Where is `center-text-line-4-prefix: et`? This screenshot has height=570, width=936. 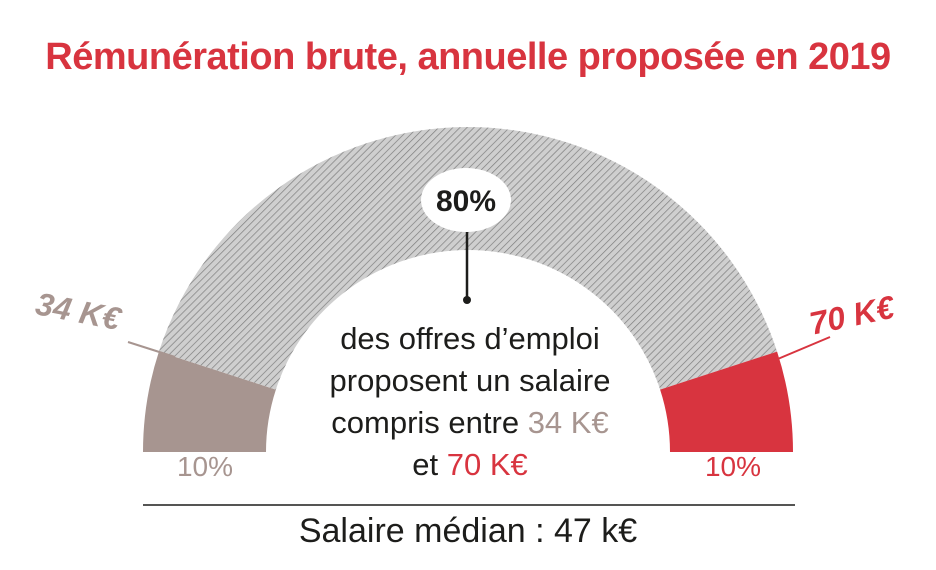 center-text-line-4-prefix: et is located at coordinates (429, 464).